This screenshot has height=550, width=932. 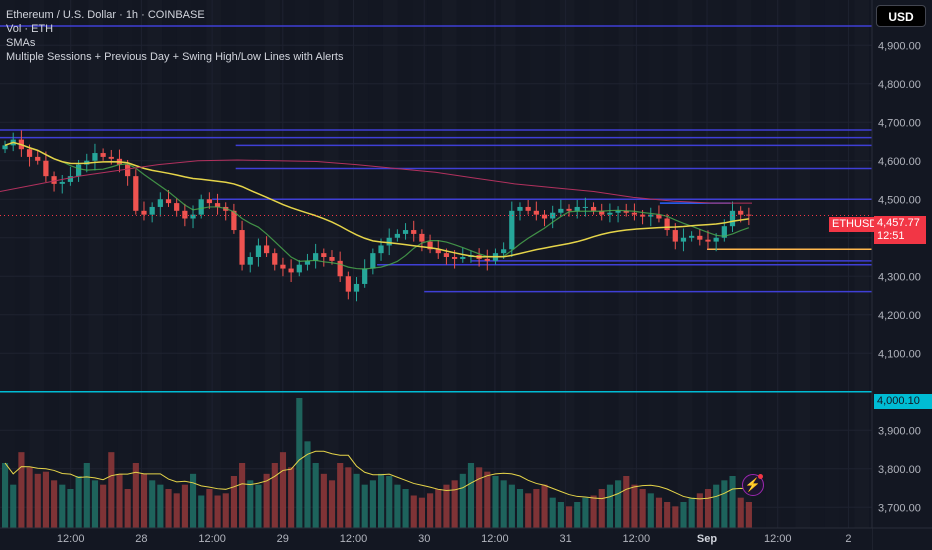 What do you see at coordinates (901, 16) in the screenshot?
I see `currency-button: USD` at bounding box center [901, 16].